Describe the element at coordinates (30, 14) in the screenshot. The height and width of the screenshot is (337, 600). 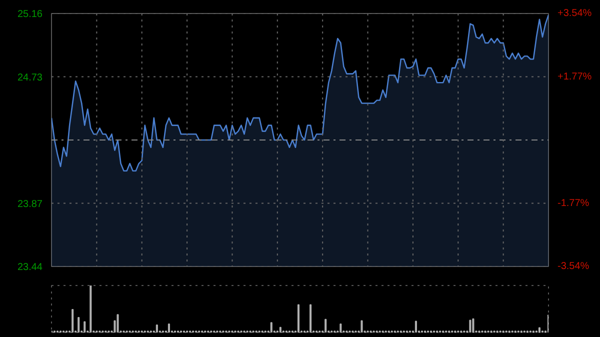
I see `y-tick-label: 25.16` at that location.